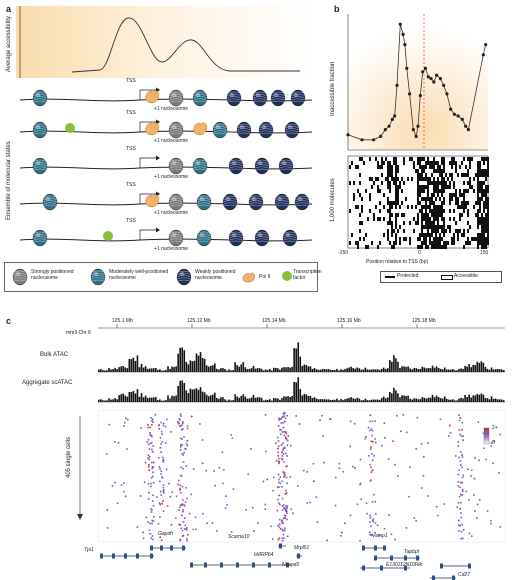 The image size is (520, 580). Describe the element at coordinates (168, 548) in the screenshot. I see `gene-model` at that location.